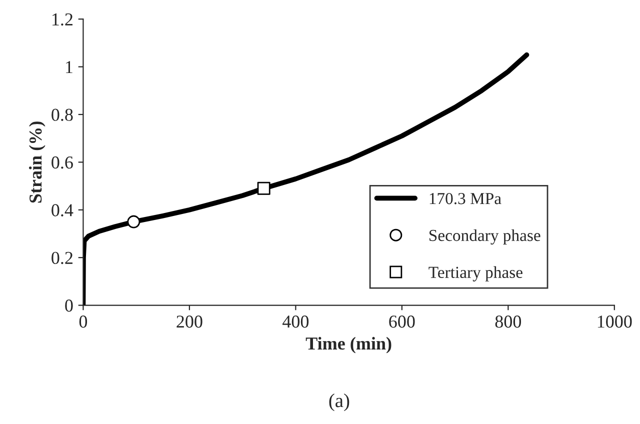  What do you see at coordinates (466, 198) in the screenshot?
I see `legend-label: 170.3 MPa` at bounding box center [466, 198].